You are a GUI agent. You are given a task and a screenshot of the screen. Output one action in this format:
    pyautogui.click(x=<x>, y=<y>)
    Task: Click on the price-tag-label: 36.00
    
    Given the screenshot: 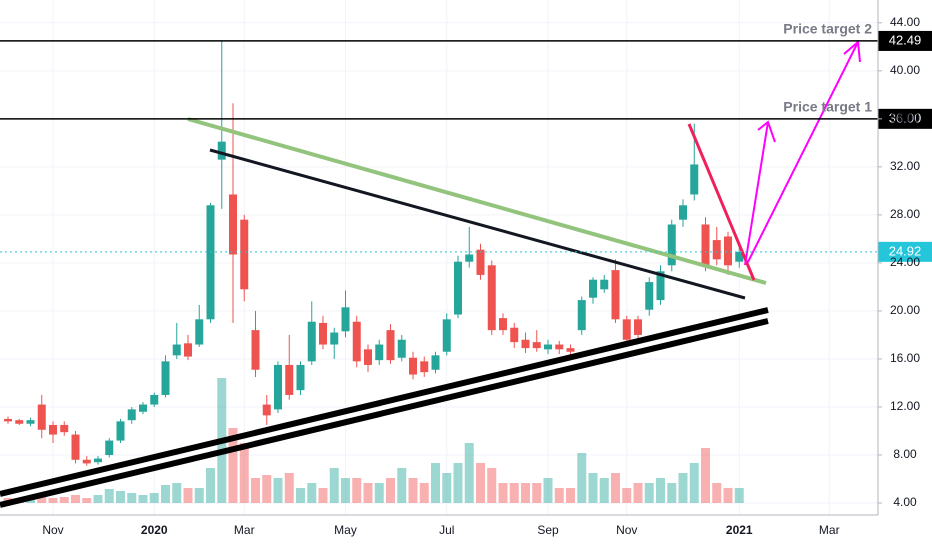 What is the action you would take?
    pyautogui.click(x=905, y=117)
    